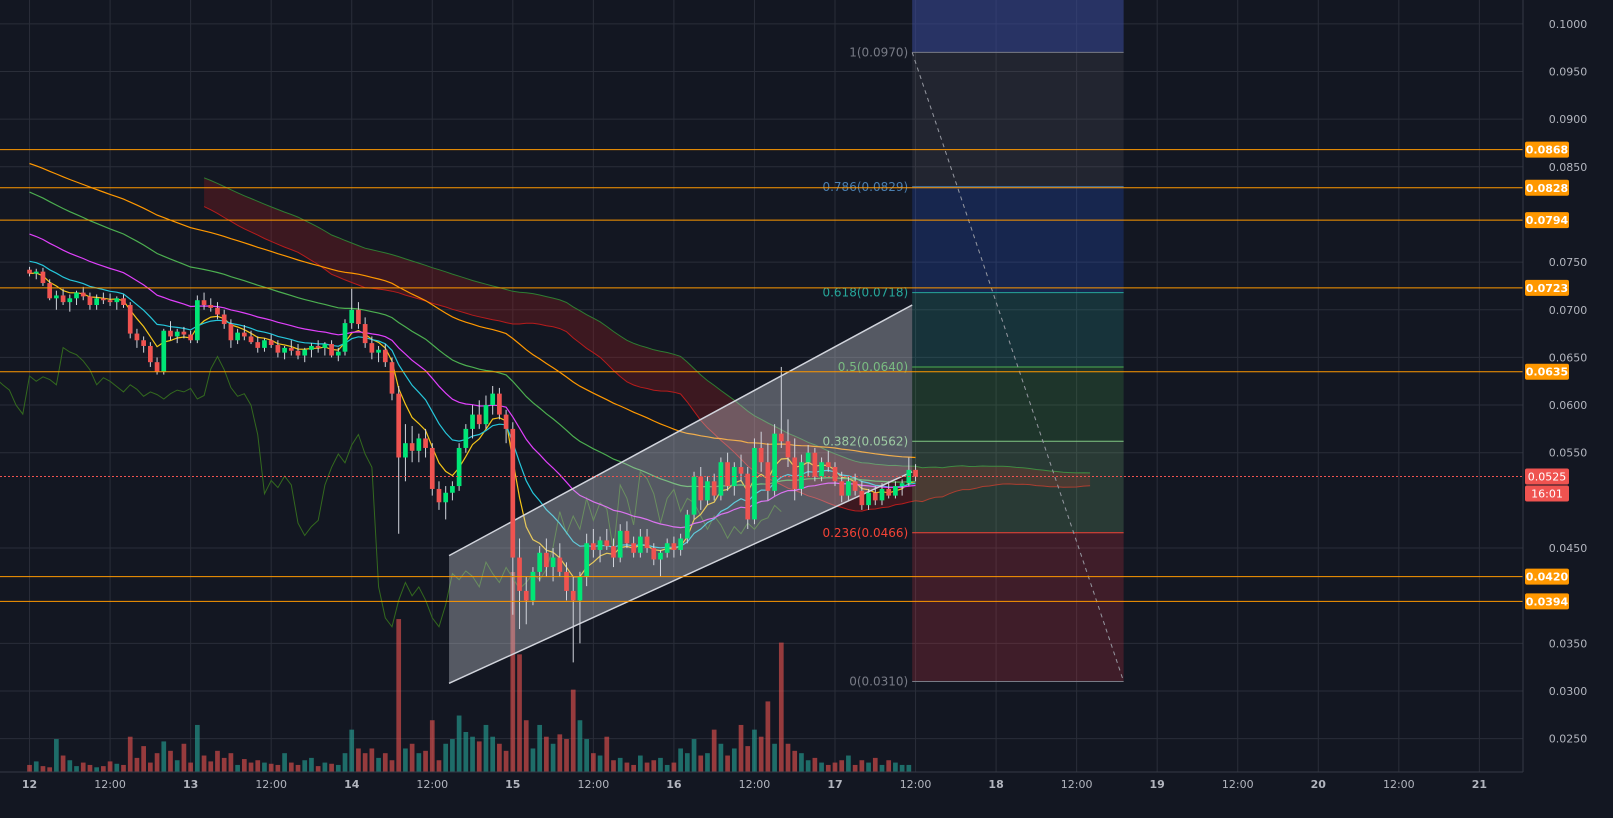 This screenshot has height=818, width=1613. Describe the element at coordinates (1547, 287) in the screenshot. I see `level-price-tag` at that location.